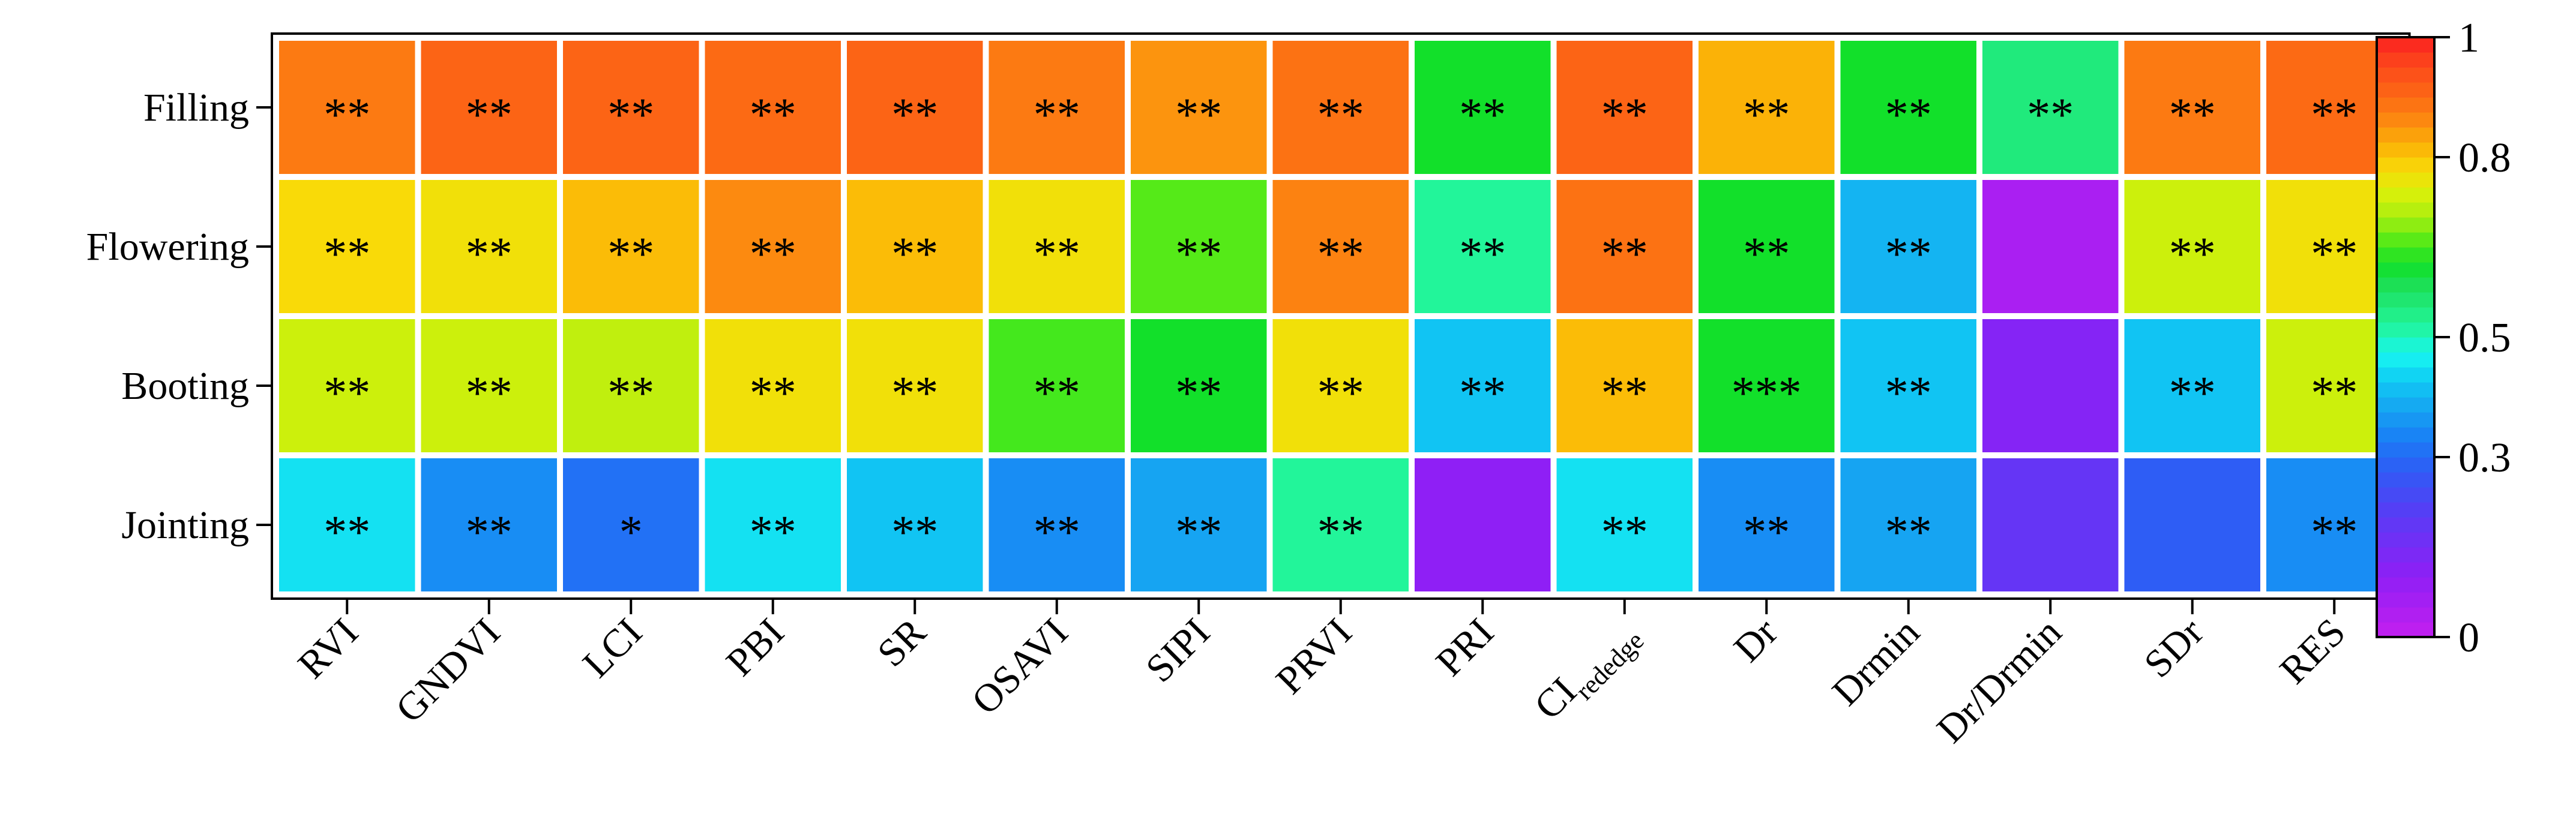 The width and height of the screenshot is (2576, 826). I want to click on colorbar-tick-label: 0.8, so click(2484, 158).